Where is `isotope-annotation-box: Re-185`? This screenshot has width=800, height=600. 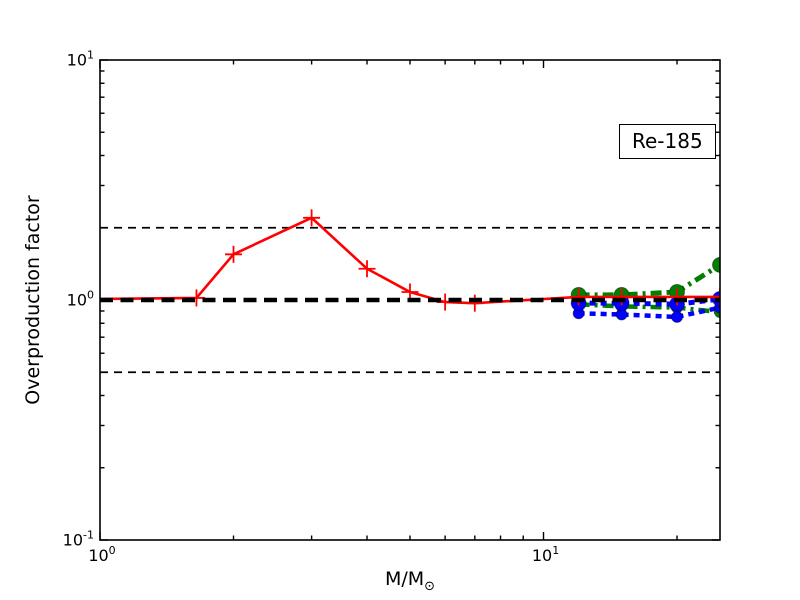 isotope-annotation-box: Re-185 is located at coordinates (667, 141).